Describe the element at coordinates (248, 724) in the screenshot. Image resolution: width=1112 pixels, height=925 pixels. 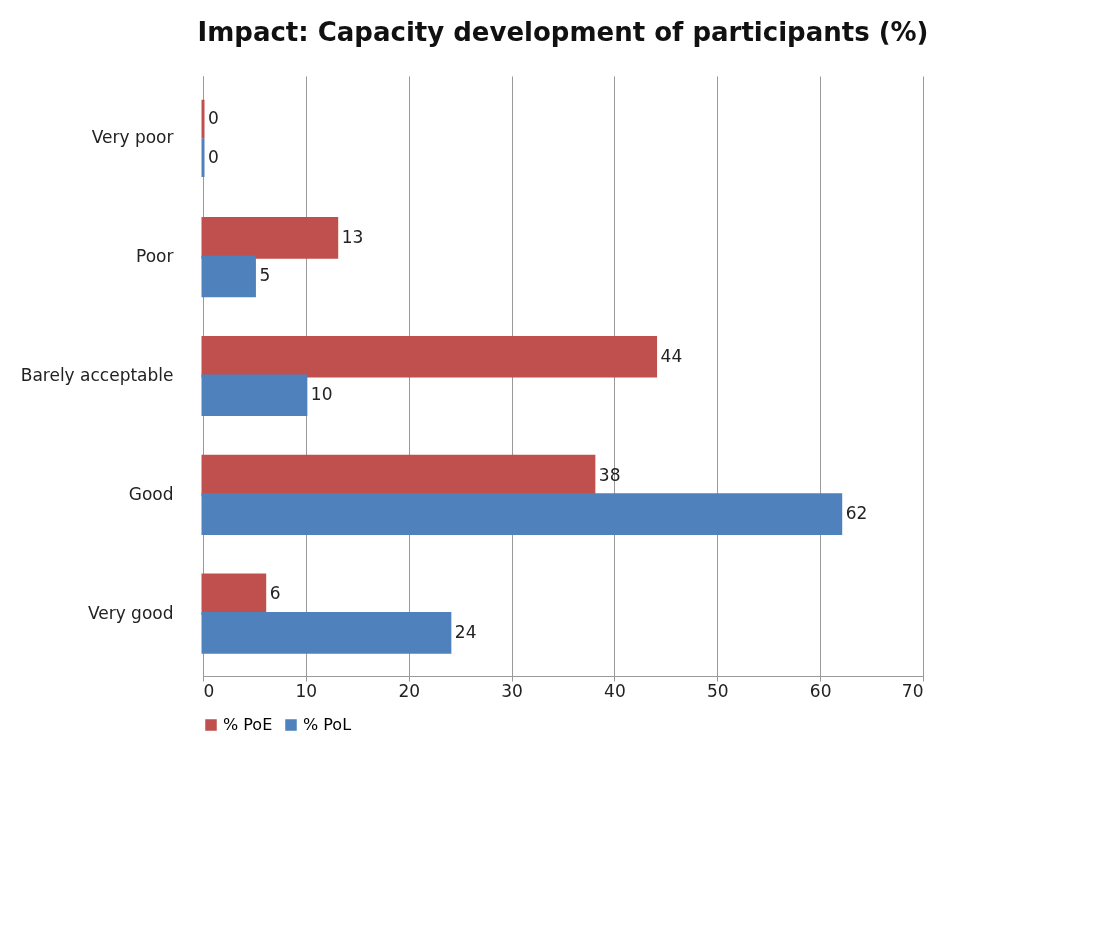
I see `legend-label: % PoE` at that location.